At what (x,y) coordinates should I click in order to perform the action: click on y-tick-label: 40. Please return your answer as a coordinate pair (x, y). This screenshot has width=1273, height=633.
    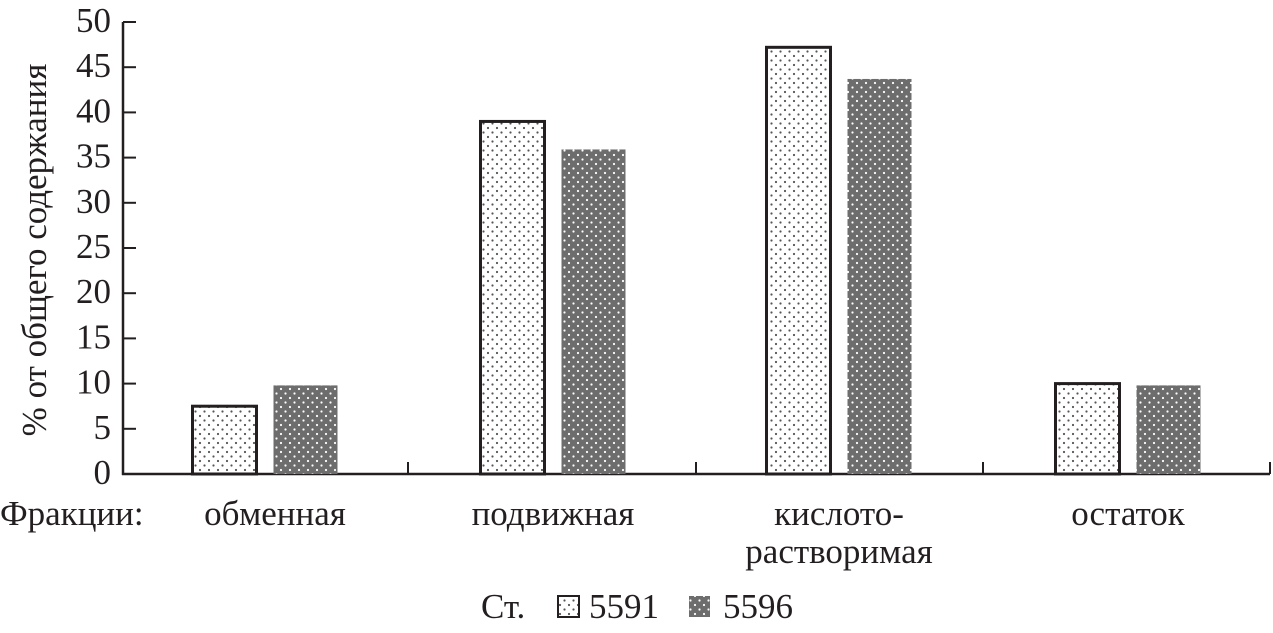
    Looking at the image, I should click on (93, 110).